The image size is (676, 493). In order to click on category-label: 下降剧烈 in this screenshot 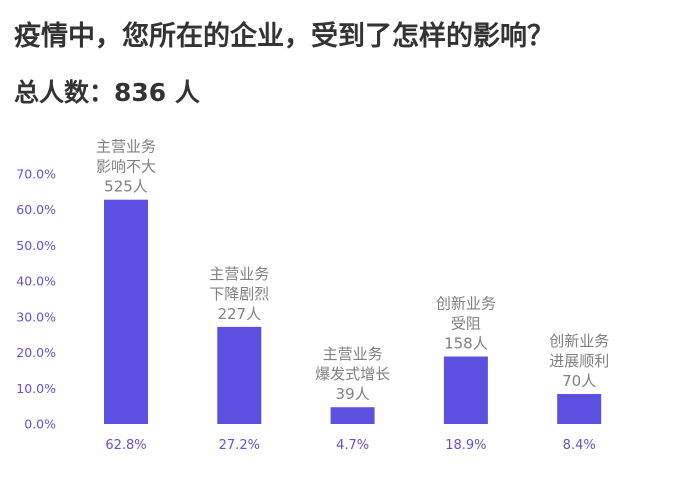, I will do `click(239, 294)`.